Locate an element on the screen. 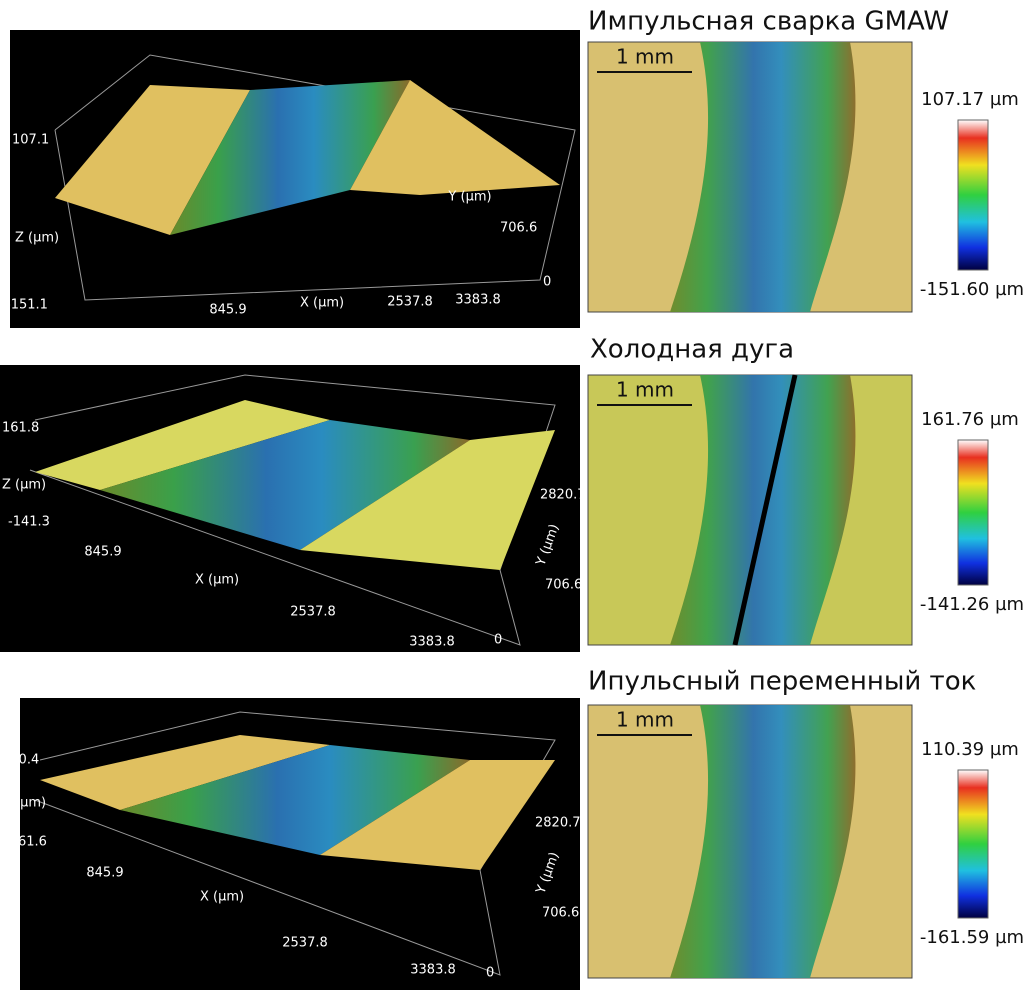 This screenshot has width=1035, height=1001. z-max-label: 107.1 is located at coordinates (30, 140).